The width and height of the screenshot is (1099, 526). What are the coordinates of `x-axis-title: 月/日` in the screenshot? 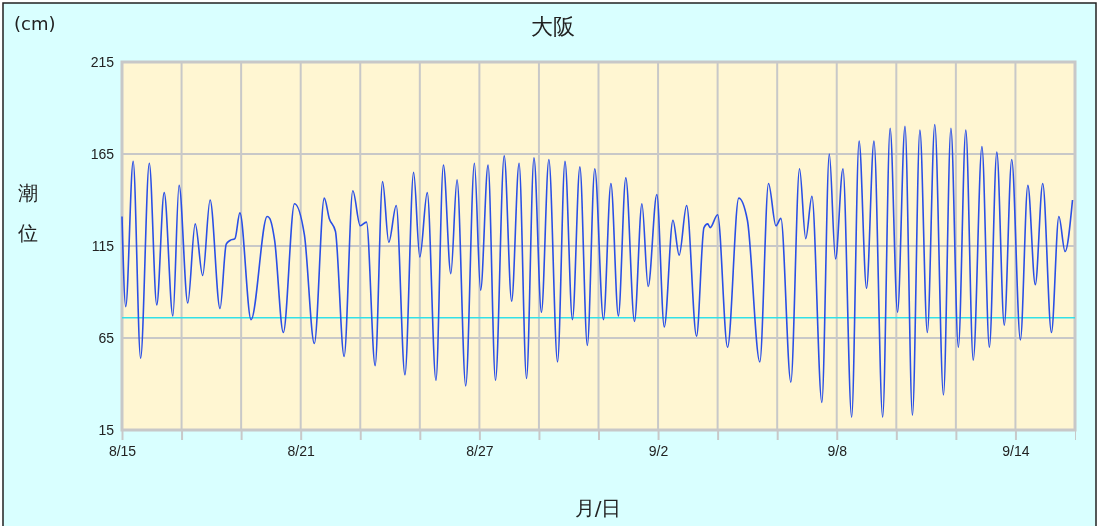 It's located at (598, 508).